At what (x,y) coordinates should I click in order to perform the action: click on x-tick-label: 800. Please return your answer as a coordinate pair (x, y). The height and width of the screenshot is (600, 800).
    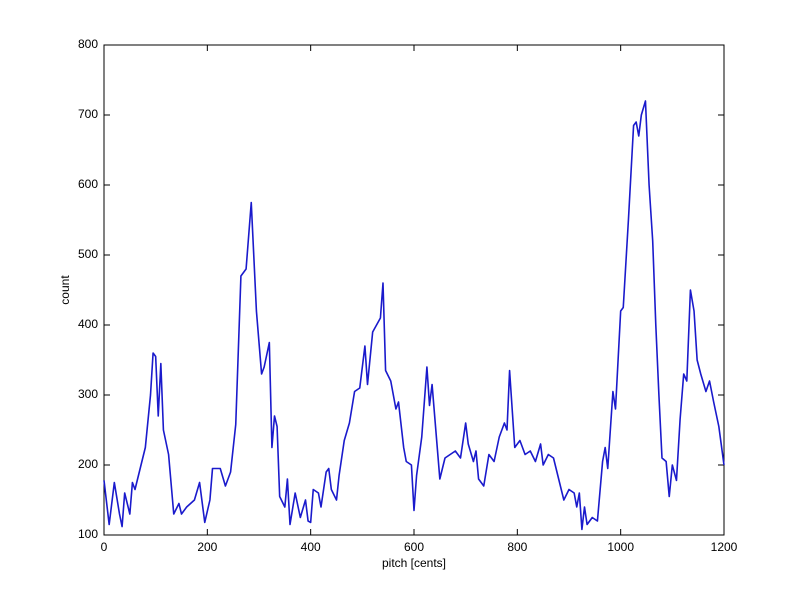
    Looking at the image, I should click on (517, 547).